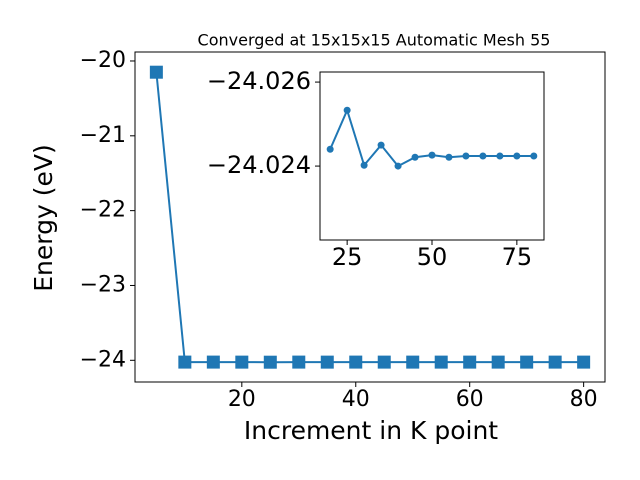 Image resolution: width=640 pixels, height=480 pixels. What do you see at coordinates (374, 40) in the screenshot?
I see `chart-title: Converged at 15x15x15 Automatic Mesh 55` at bounding box center [374, 40].